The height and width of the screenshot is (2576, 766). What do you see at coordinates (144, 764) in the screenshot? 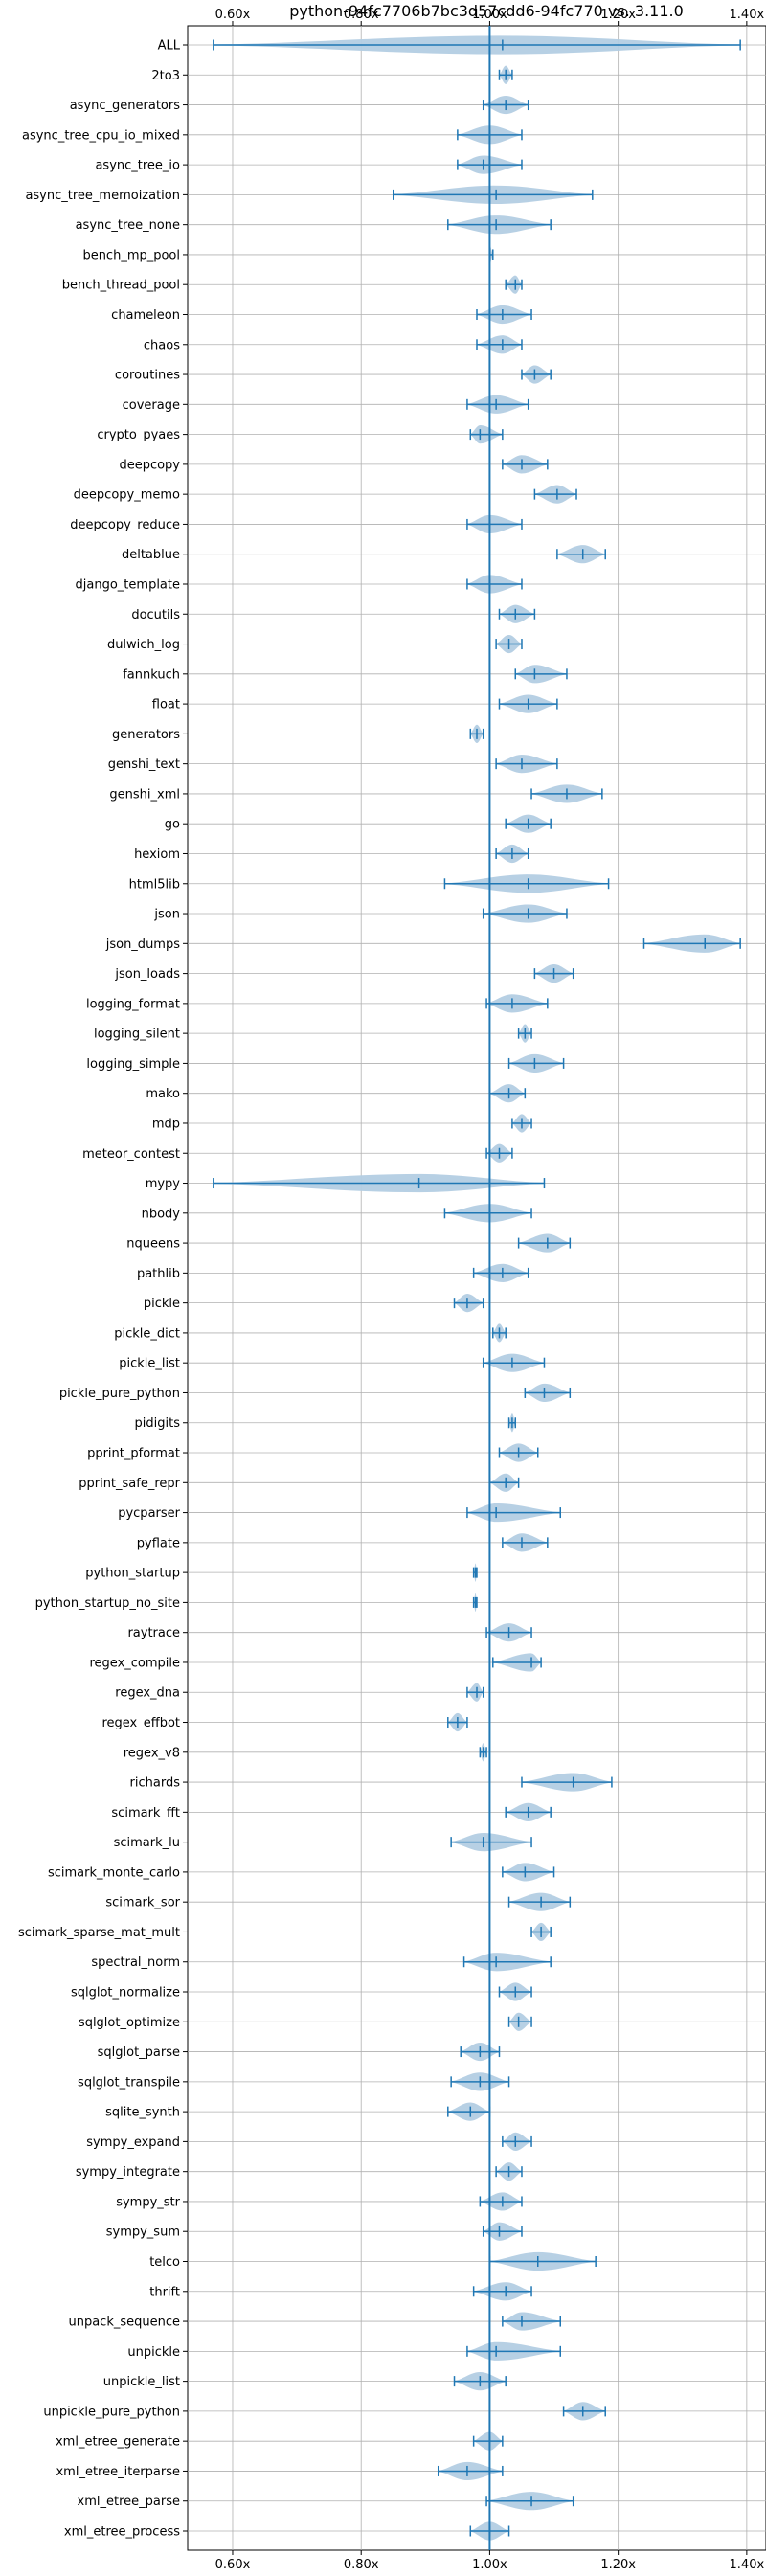
I see `benchmark-label: genshi_text` at bounding box center [144, 764].